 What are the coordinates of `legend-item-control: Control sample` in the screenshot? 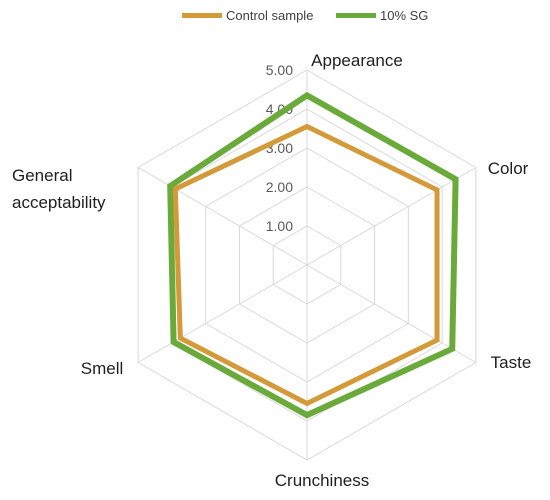 It's located at (247, 15).